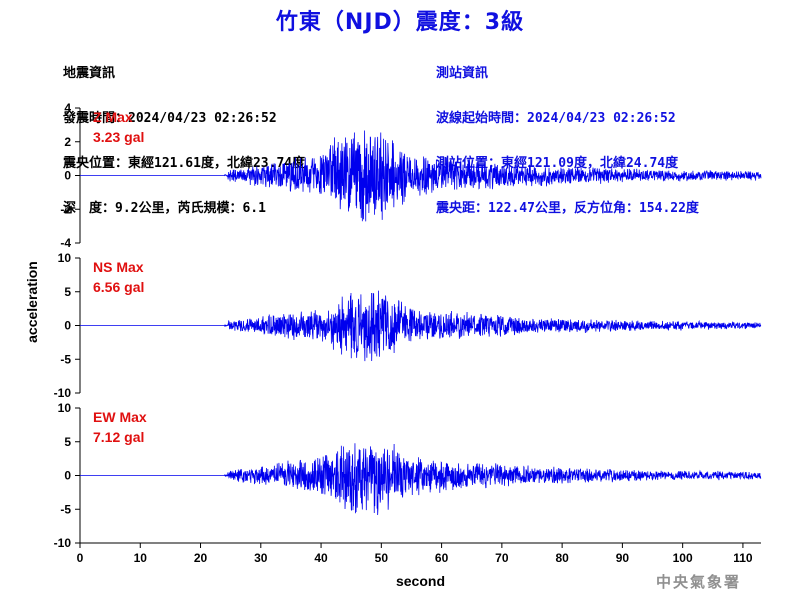 This screenshot has width=800, height=600. What do you see at coordinates (118, 267) in the screenshot?
I see `max-label-NS: NS Max` at bounding box center [118, 267].